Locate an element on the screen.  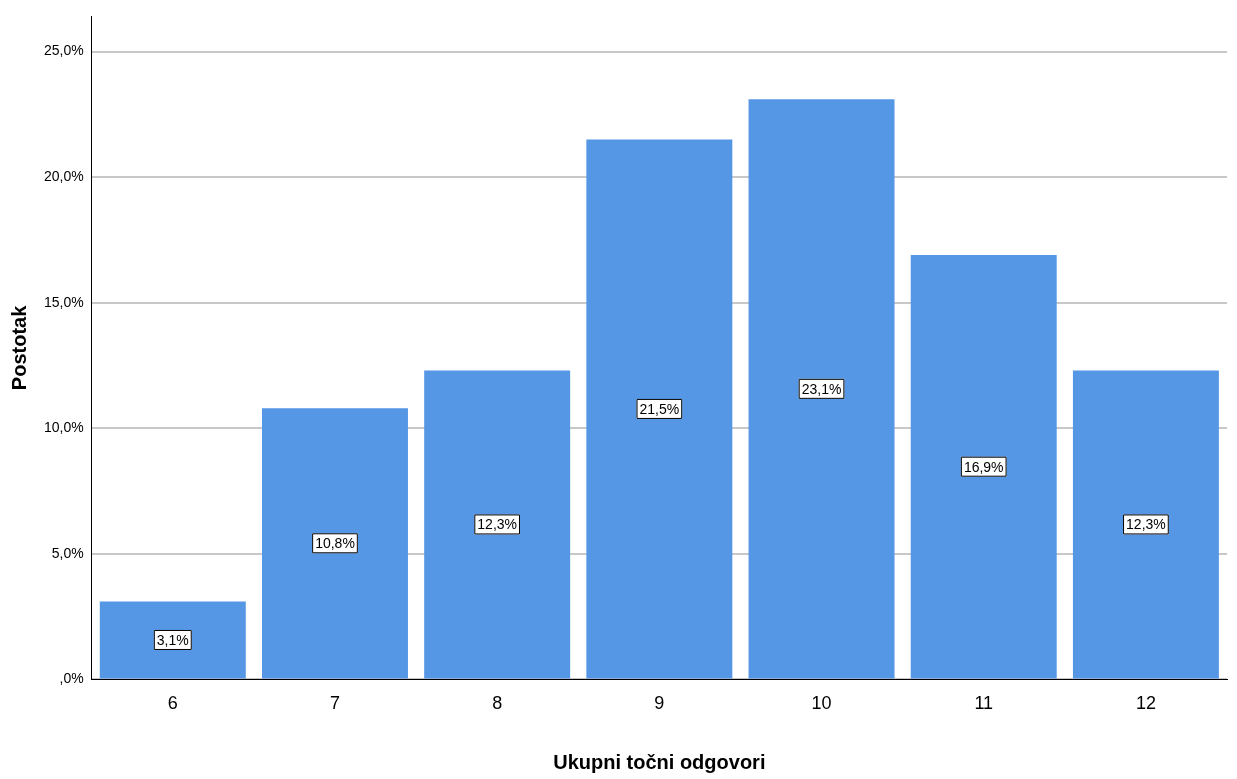
x-tick-label: 6 is located at coordinates (172, 703).